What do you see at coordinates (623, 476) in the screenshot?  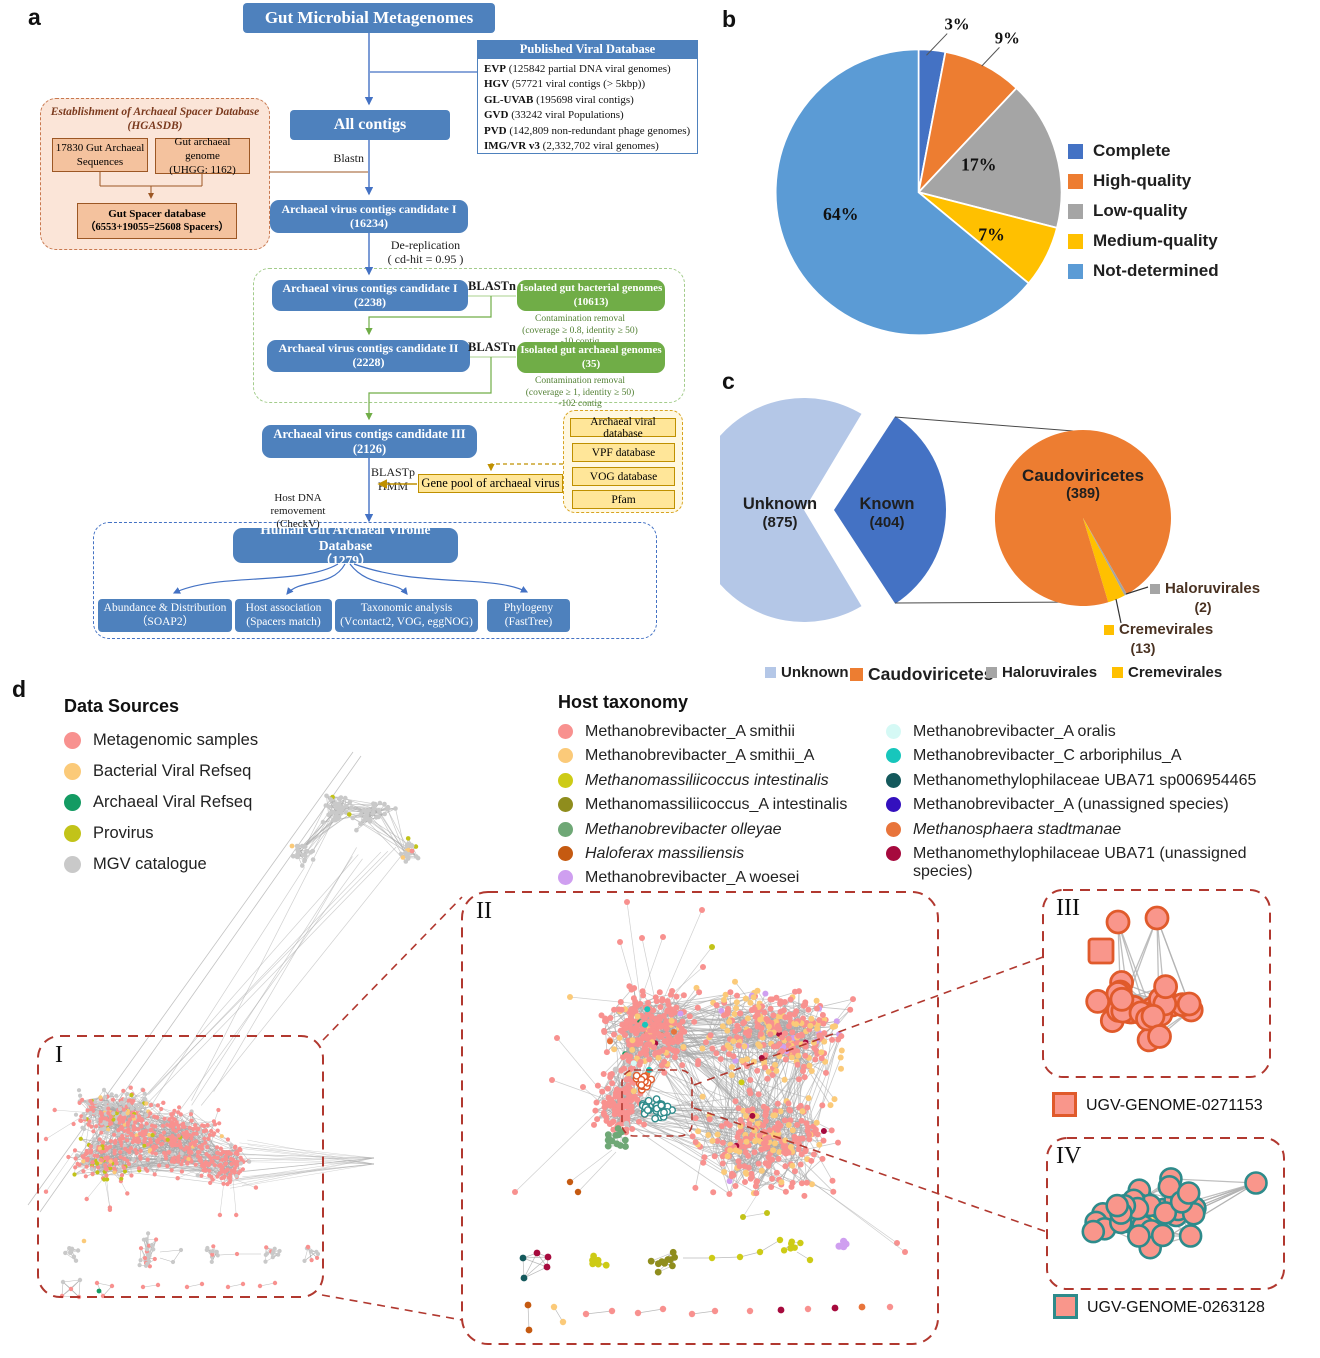 I see `db-box-vog: VOG database` at bounding box center [623, 476].